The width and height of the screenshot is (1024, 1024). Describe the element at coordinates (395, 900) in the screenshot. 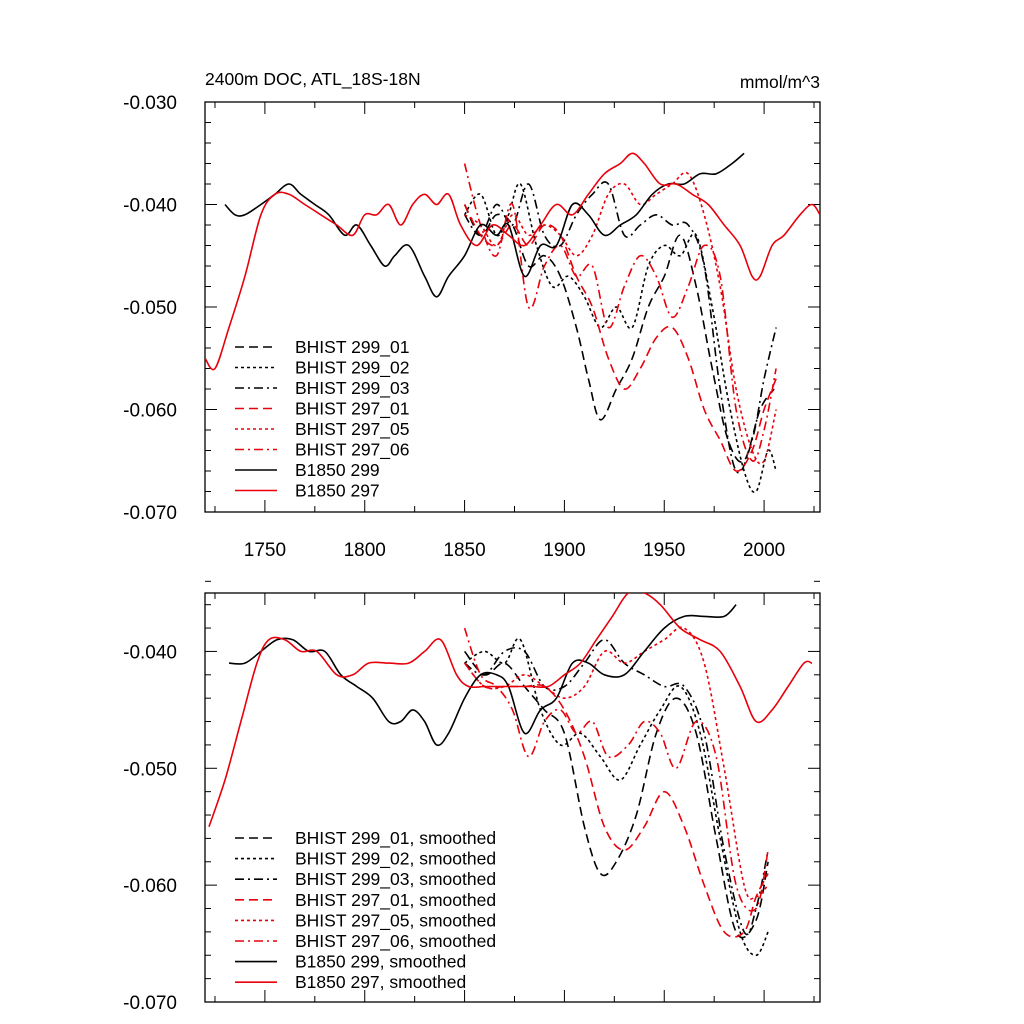

I see `legend-label: BHIST 297_01, smoothed` at that location.